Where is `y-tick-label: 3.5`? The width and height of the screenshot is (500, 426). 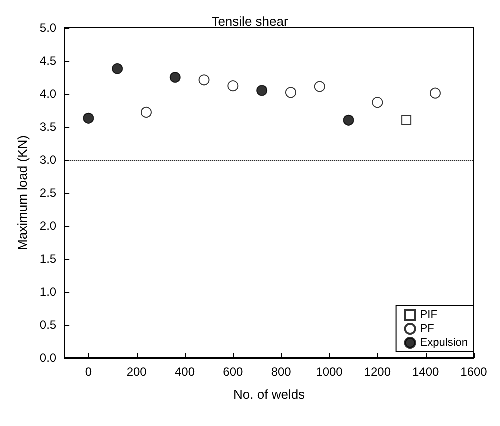
y-tick-label: 3.5 is located at coordinates (48, 127).